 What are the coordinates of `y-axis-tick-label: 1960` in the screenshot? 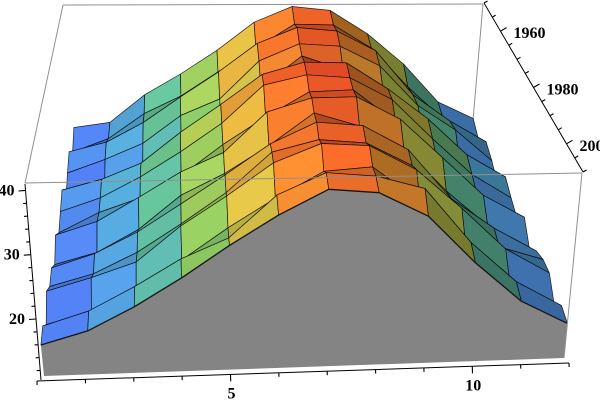 It's located at (530, 33).